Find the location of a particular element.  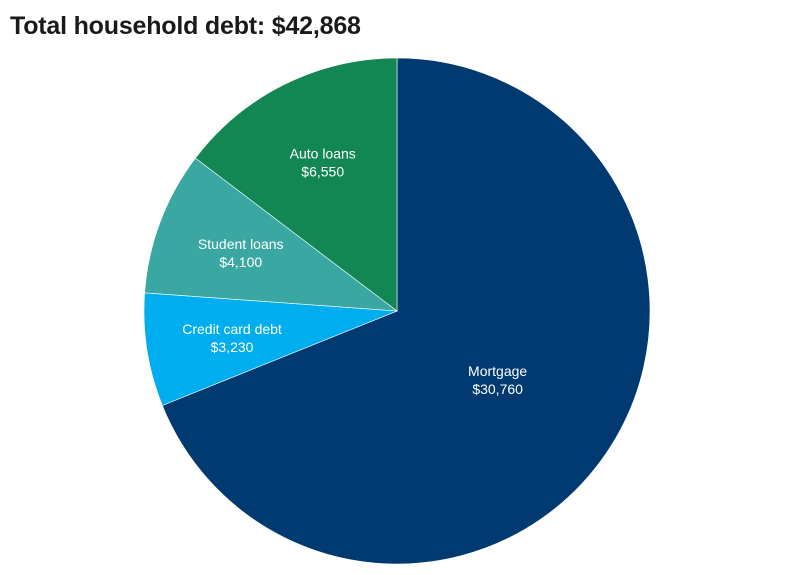

pie-slice-credit-card-debt is located at coordinates (270, 349).